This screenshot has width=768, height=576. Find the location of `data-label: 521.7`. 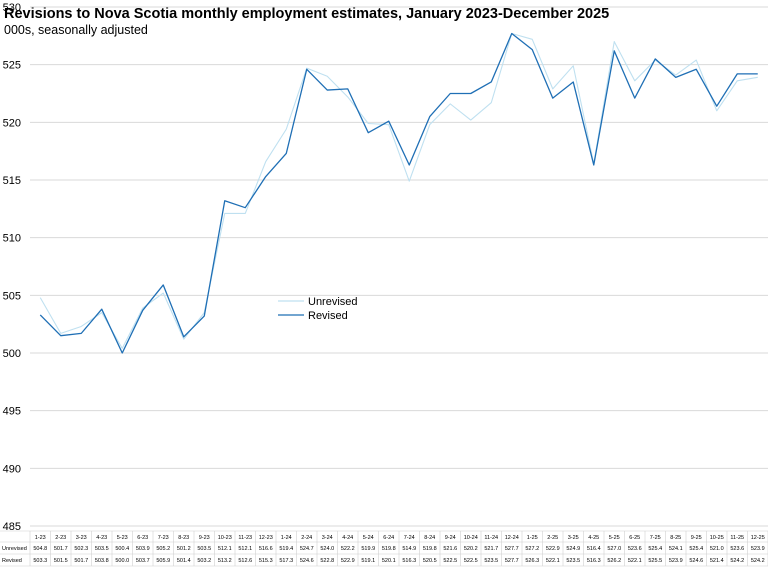

data-label: 521.7 is located at coordinates (491, 549).